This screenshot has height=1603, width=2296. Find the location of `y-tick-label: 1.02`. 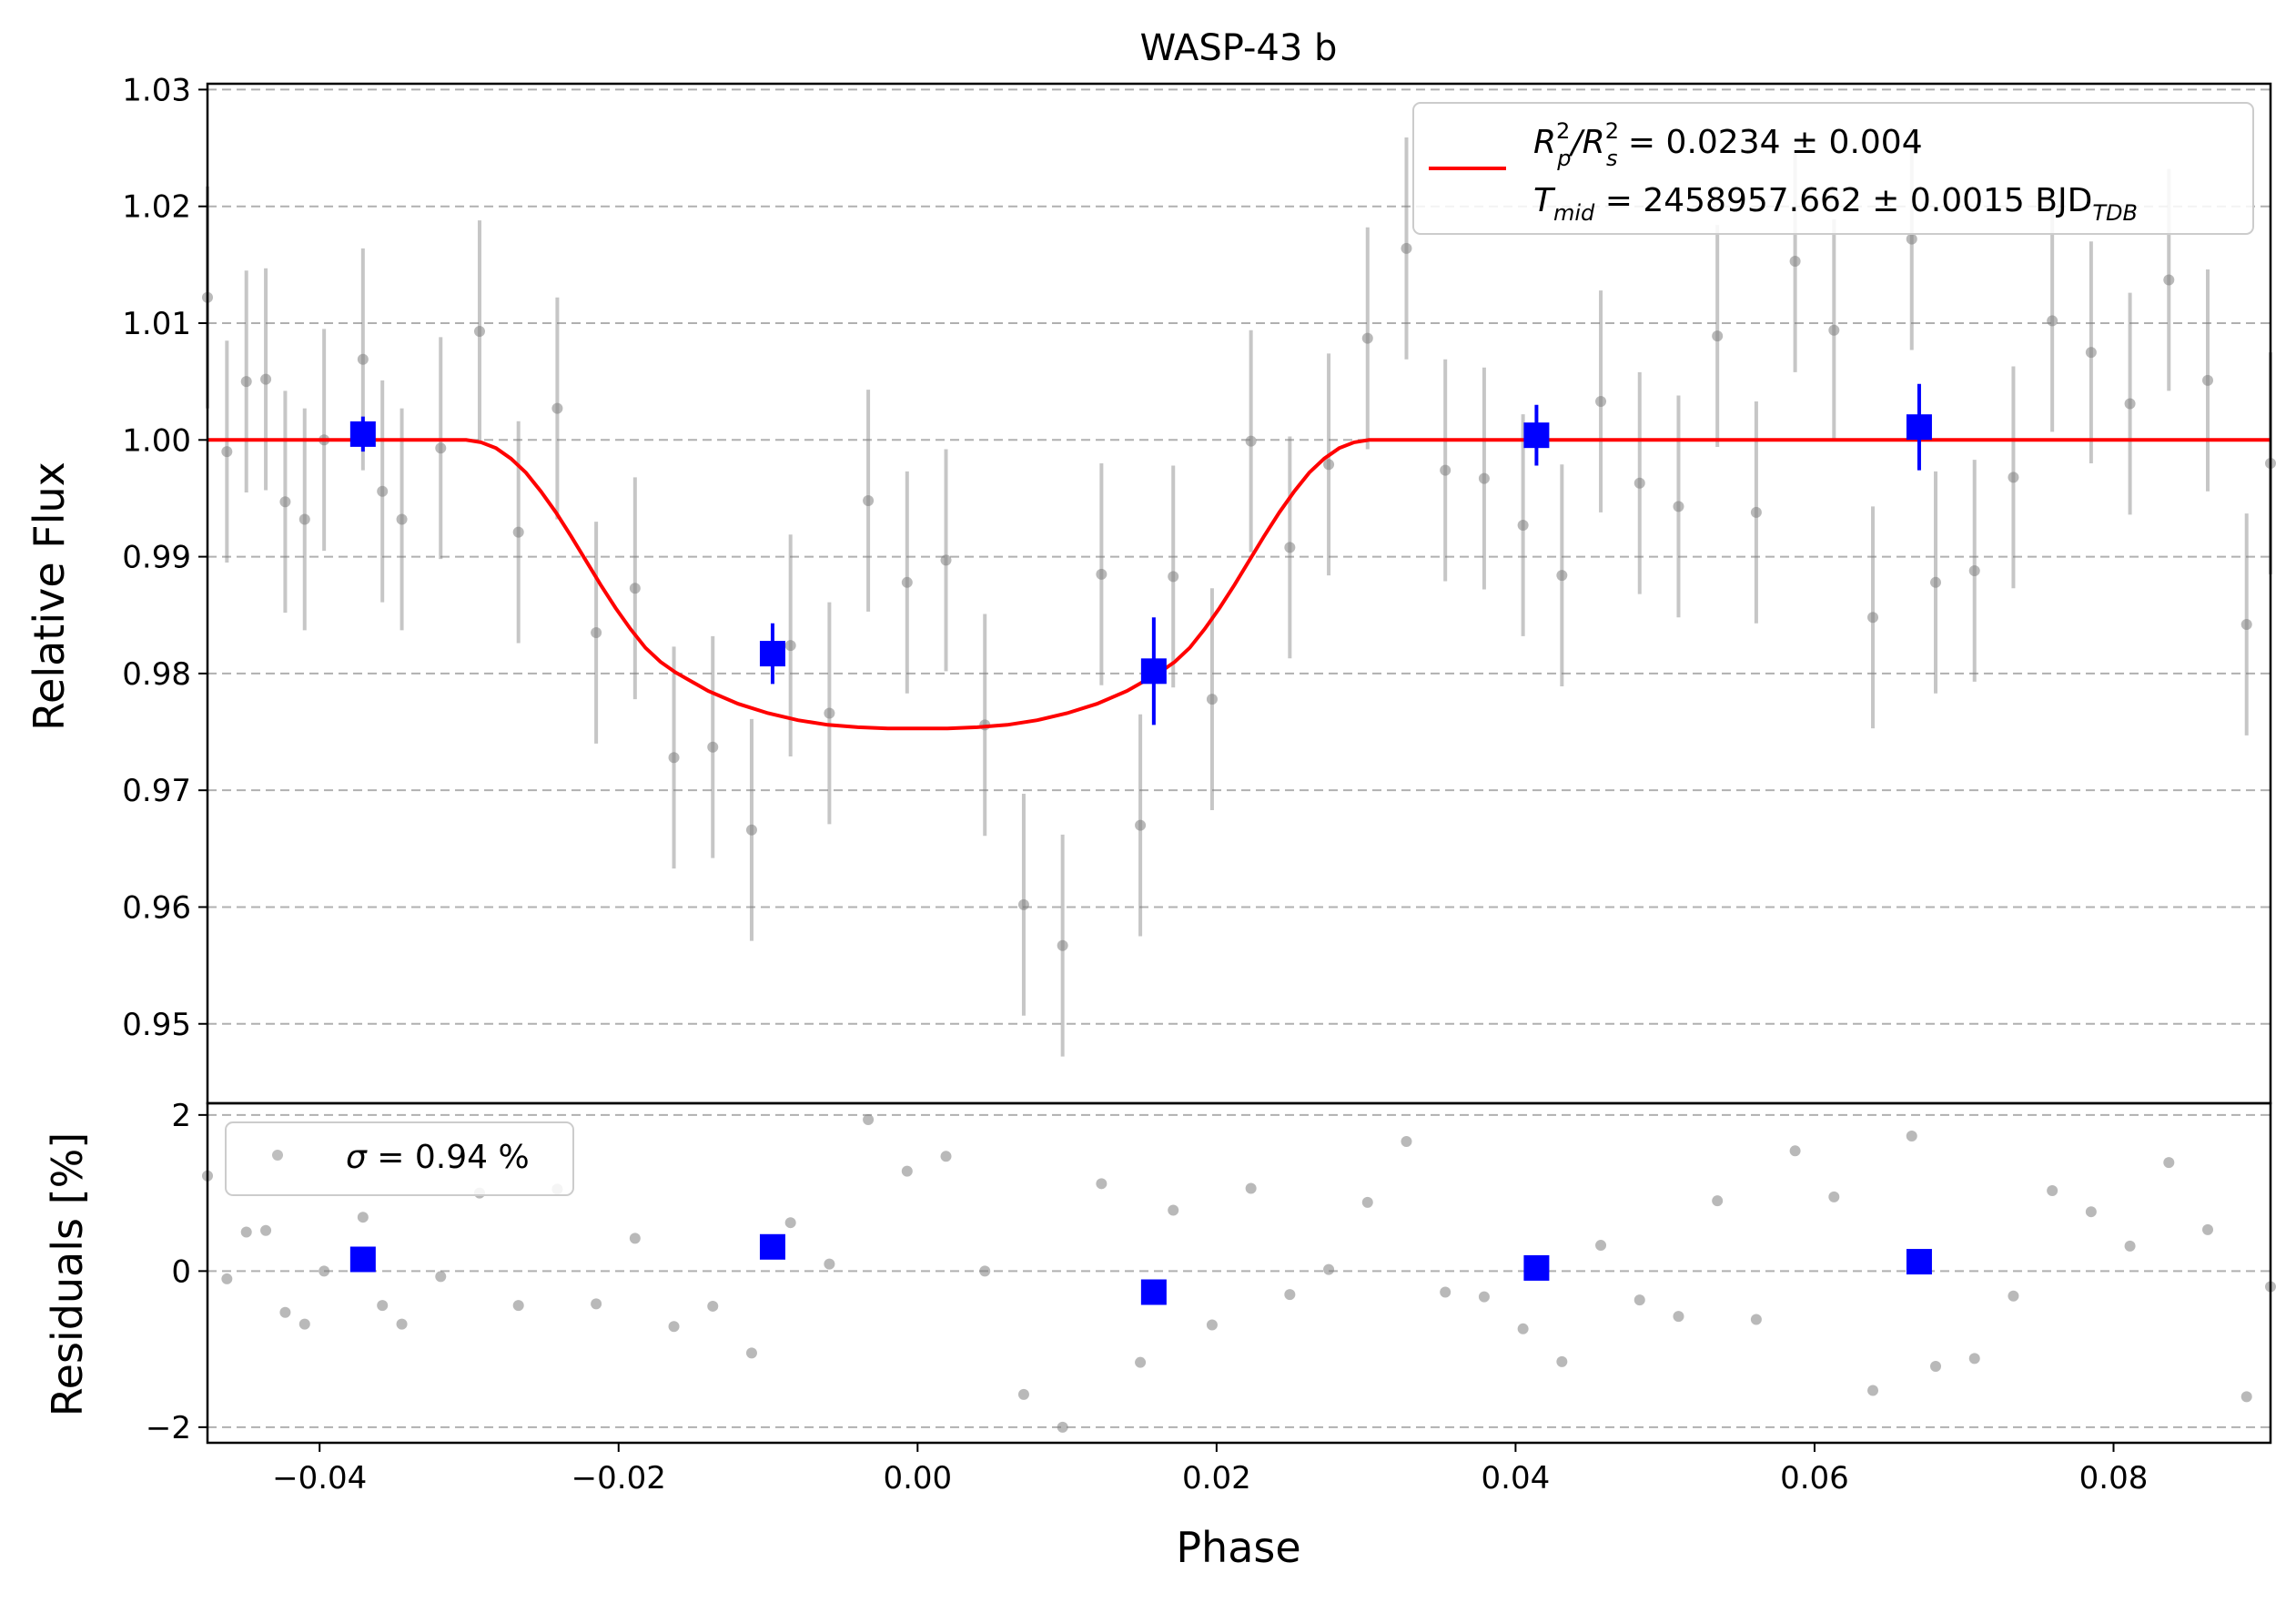

y-tick-label: 1.02 is located at coordinates (156, 207).